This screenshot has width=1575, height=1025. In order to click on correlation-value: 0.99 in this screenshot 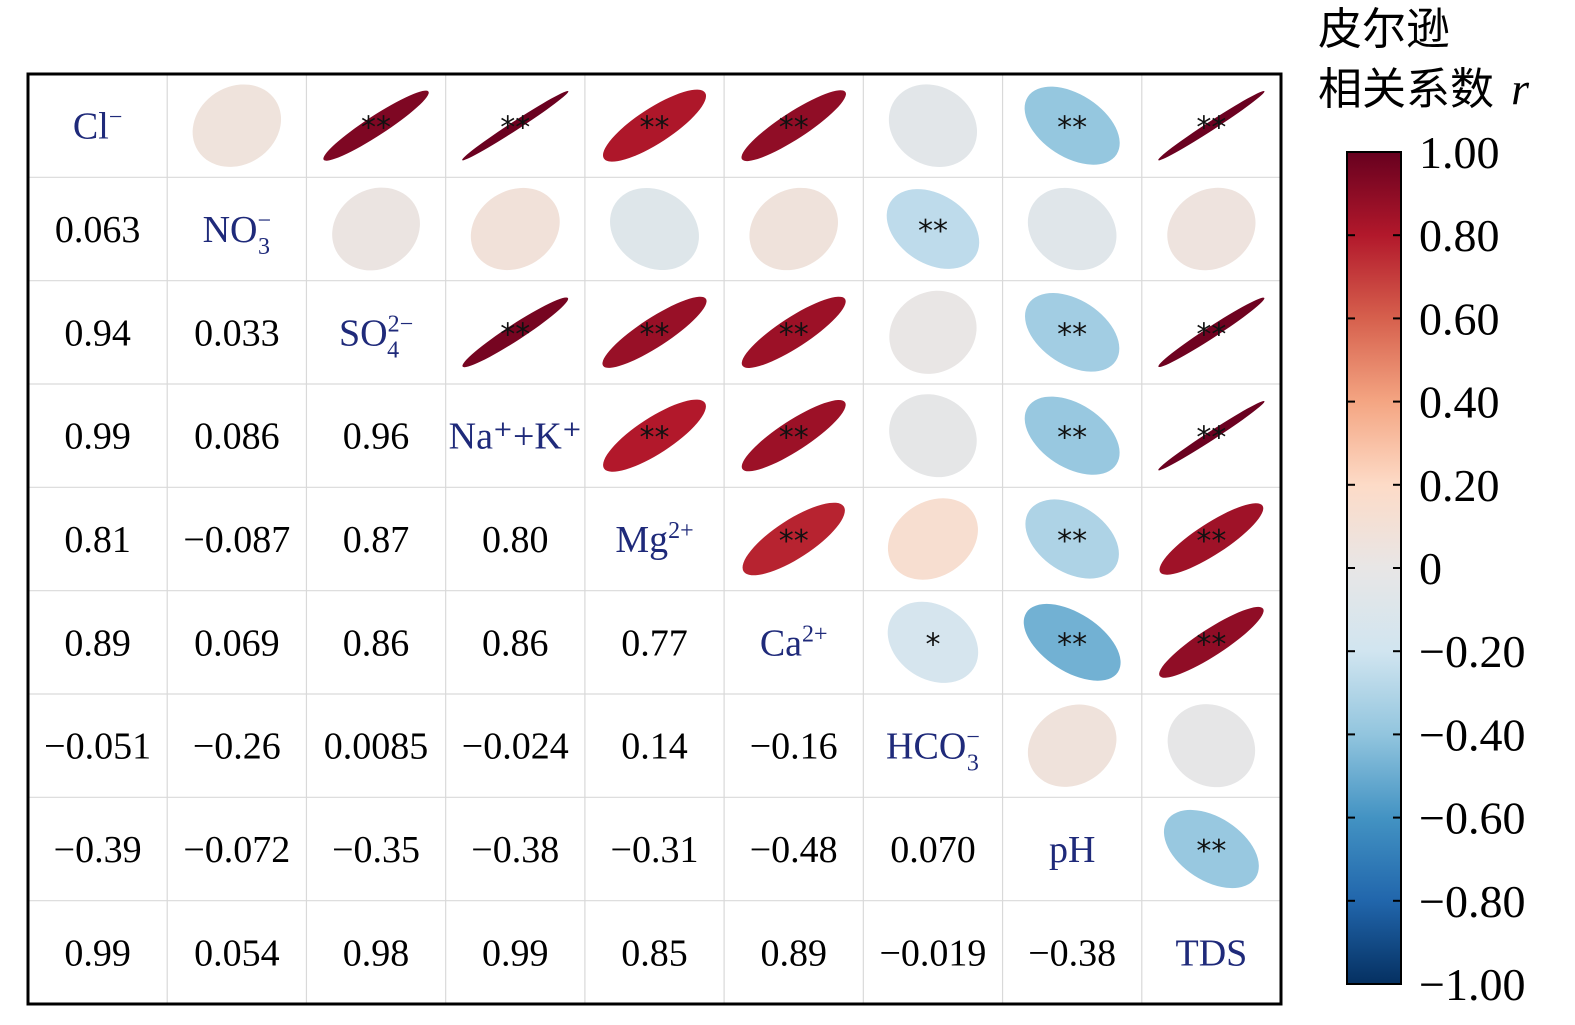, I will do `click(515, 953)`.